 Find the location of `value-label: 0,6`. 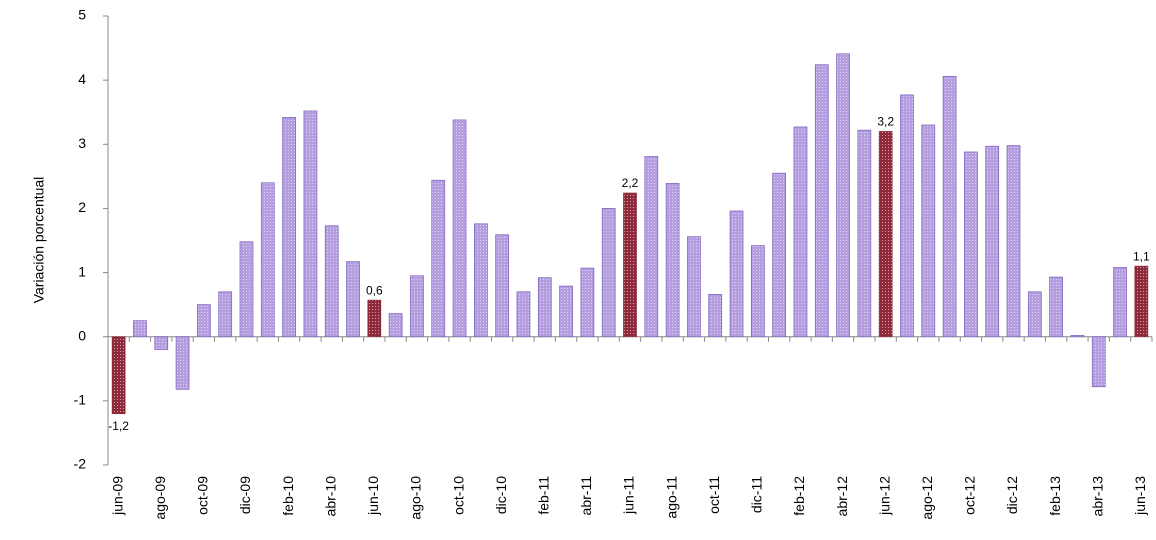

value-label: 0,6 is located at coordinates (374, 290).